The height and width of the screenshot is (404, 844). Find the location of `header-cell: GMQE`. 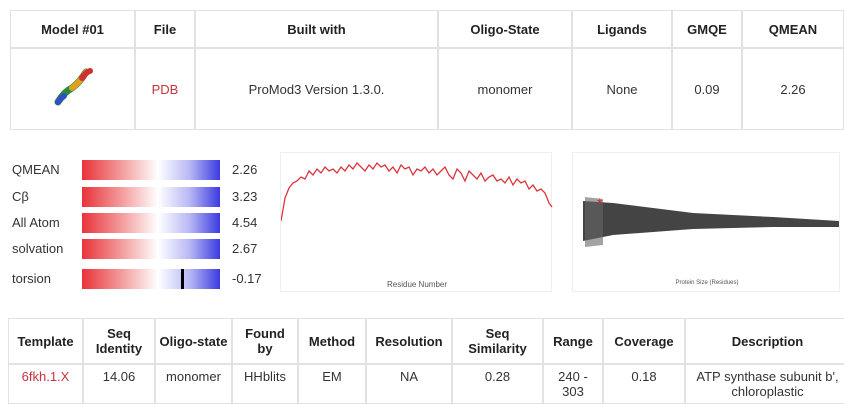

header-cell: GMQE is located at coordinates (707, 29).